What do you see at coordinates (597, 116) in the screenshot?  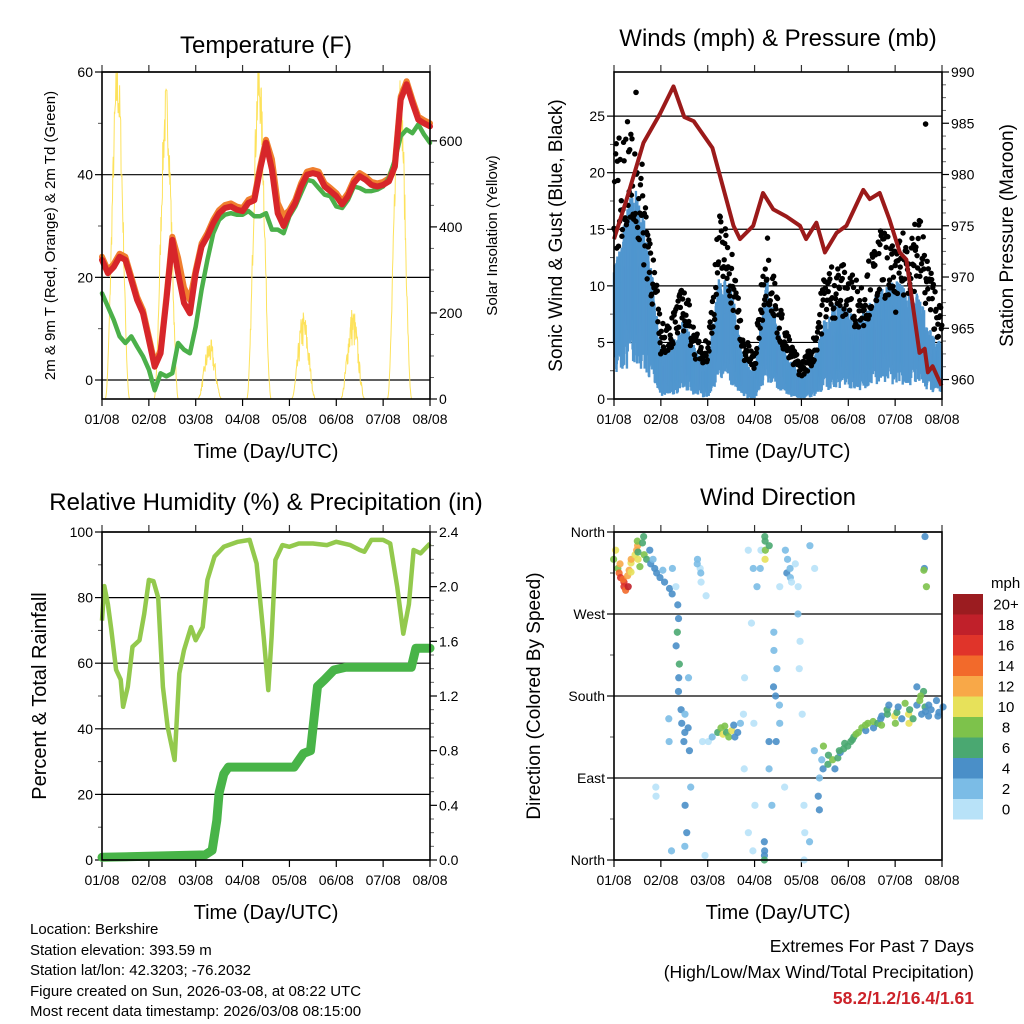 I see `y-tick-label: 25` at bounding box center [597, 116].